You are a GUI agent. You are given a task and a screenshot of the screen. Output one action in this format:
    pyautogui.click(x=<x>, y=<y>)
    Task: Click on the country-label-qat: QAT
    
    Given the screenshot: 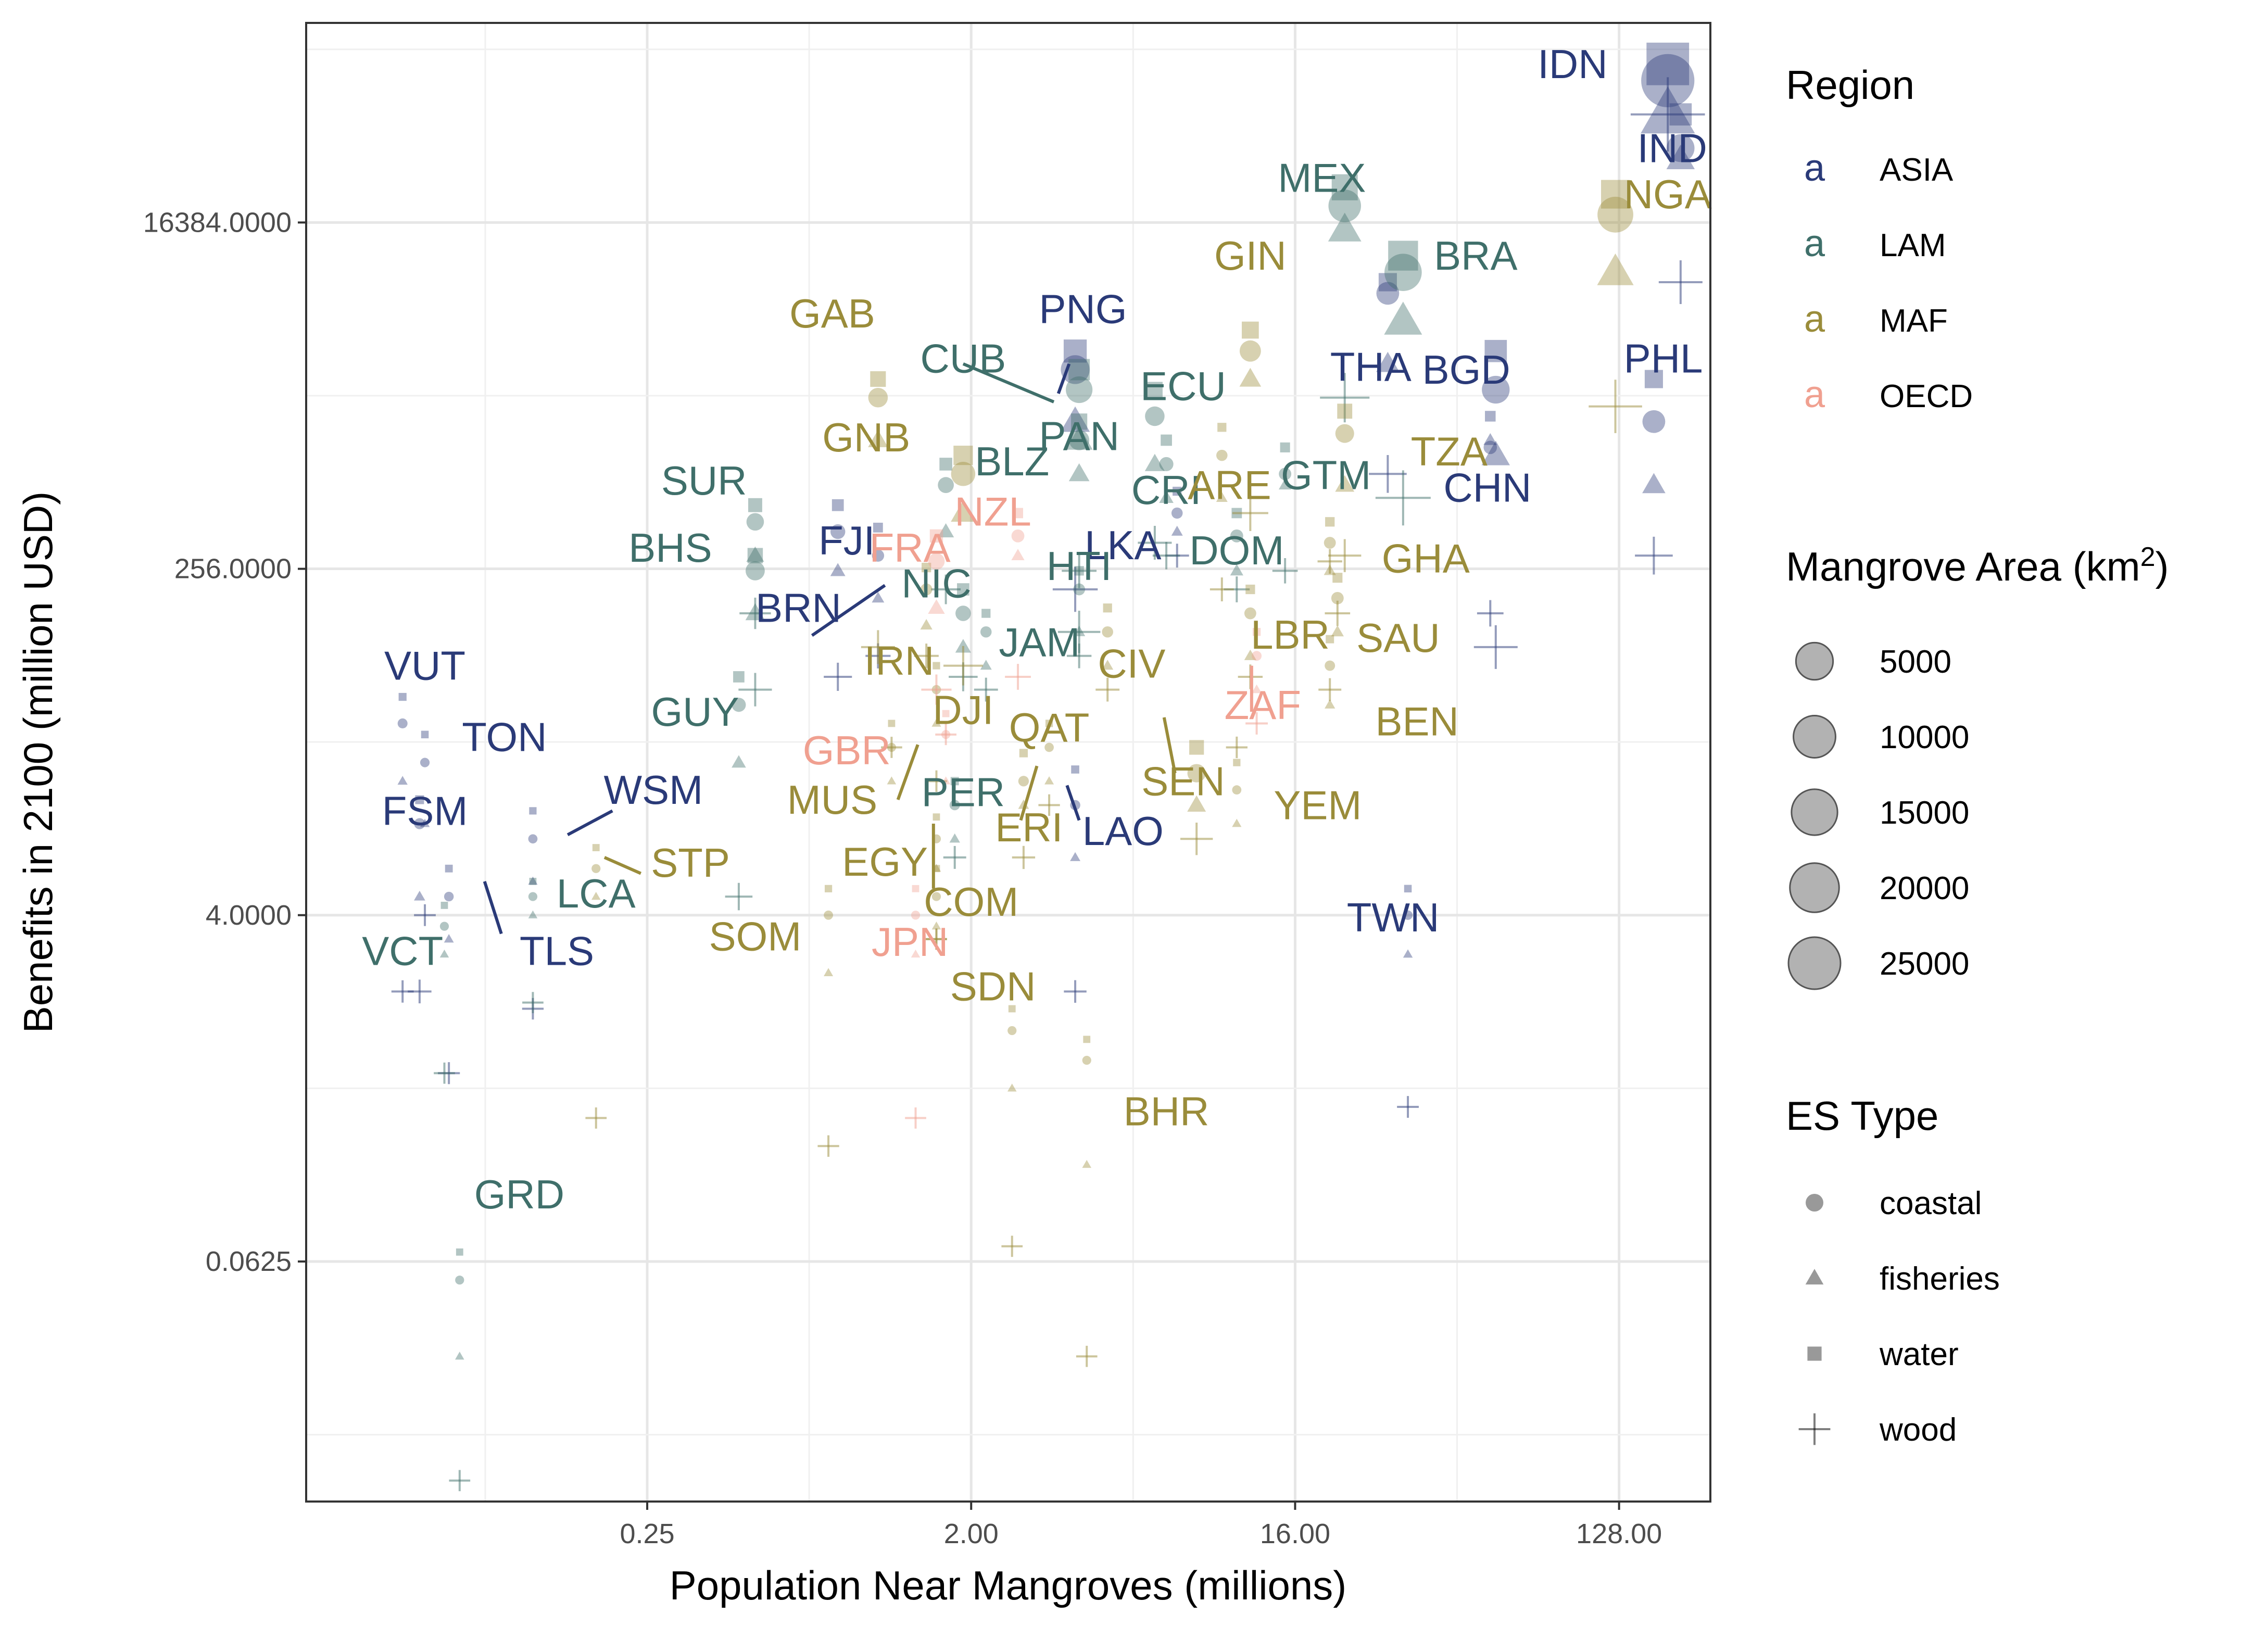 What is the action you would take?
    pyautogui.click(x=1049, y=728)
    